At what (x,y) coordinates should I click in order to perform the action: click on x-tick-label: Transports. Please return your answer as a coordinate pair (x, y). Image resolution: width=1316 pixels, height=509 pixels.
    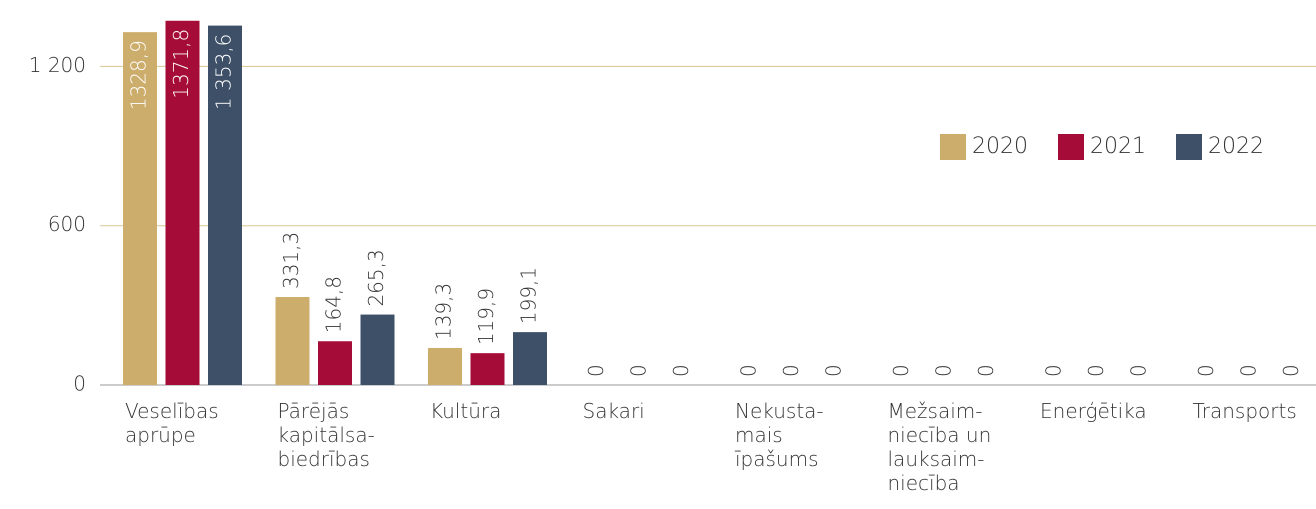
    Looking at the image, I should click on (1245, 411).